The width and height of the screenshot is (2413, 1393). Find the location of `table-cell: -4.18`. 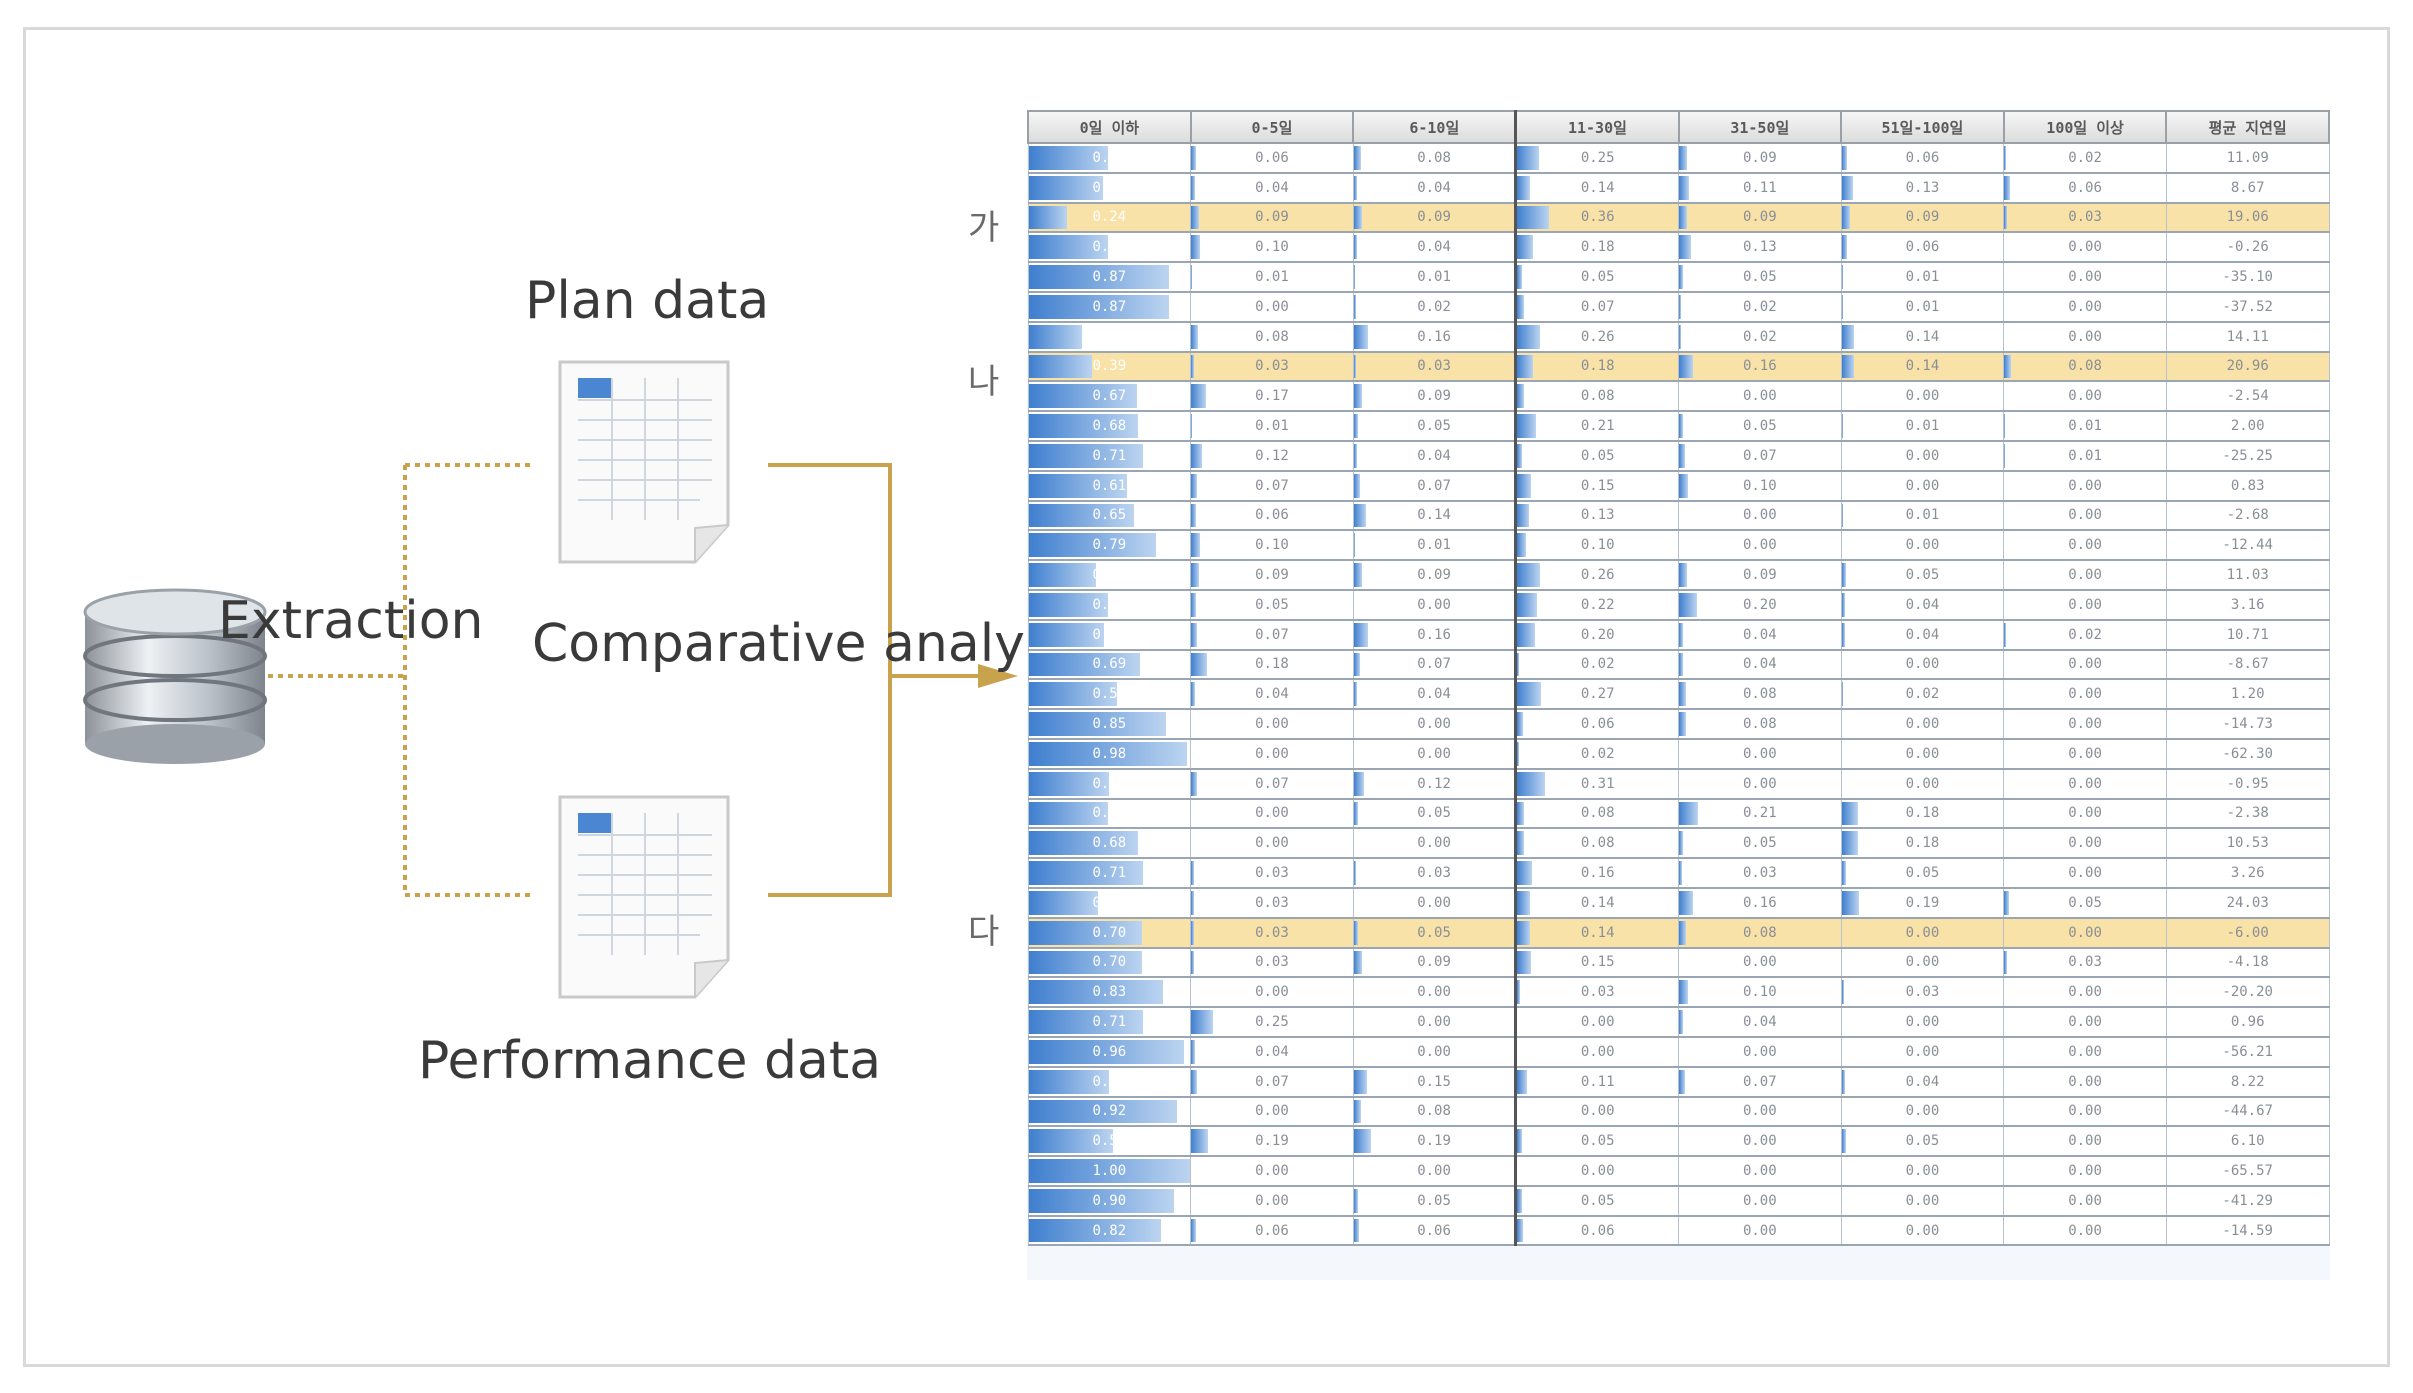

table-cell: -4.18 is located at coordinates (2247, 963).